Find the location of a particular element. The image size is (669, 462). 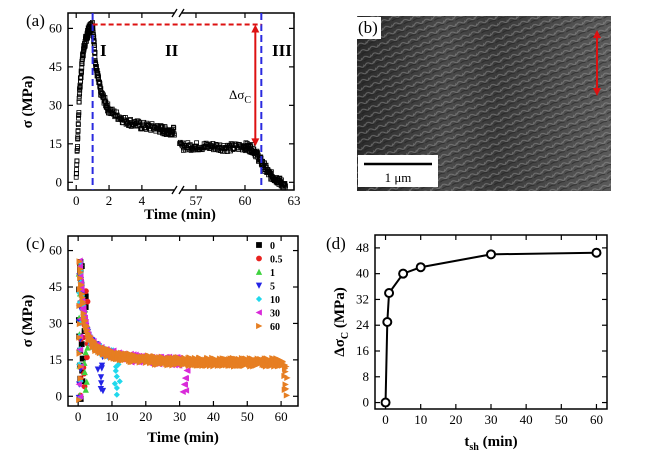

panel-d-frame is located at coordinates (491, 322).